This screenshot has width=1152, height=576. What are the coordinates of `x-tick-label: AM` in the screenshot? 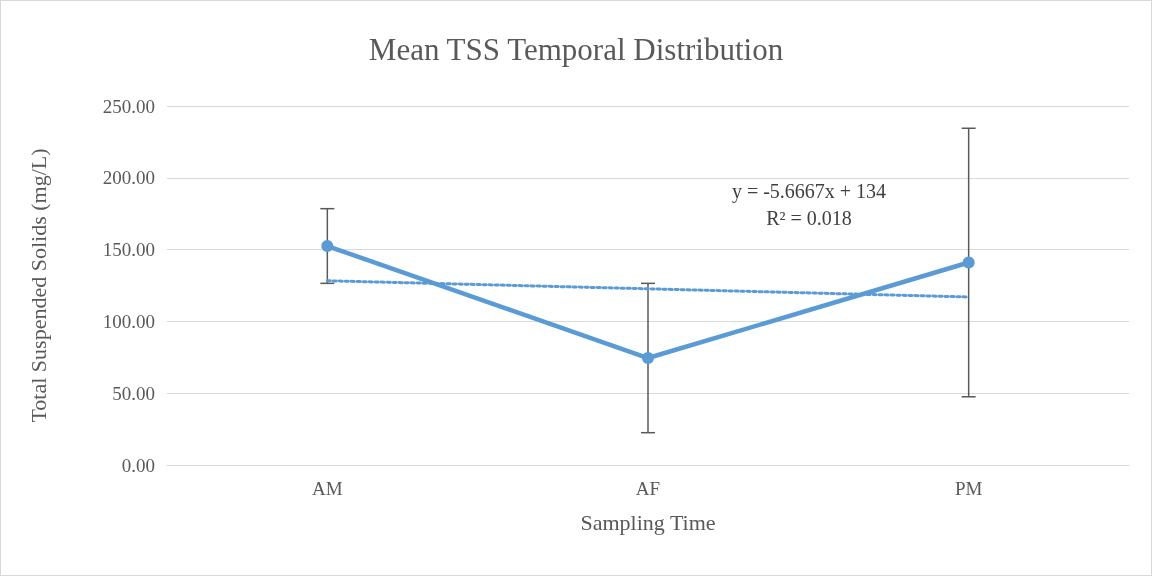 It's located at (327, 488).